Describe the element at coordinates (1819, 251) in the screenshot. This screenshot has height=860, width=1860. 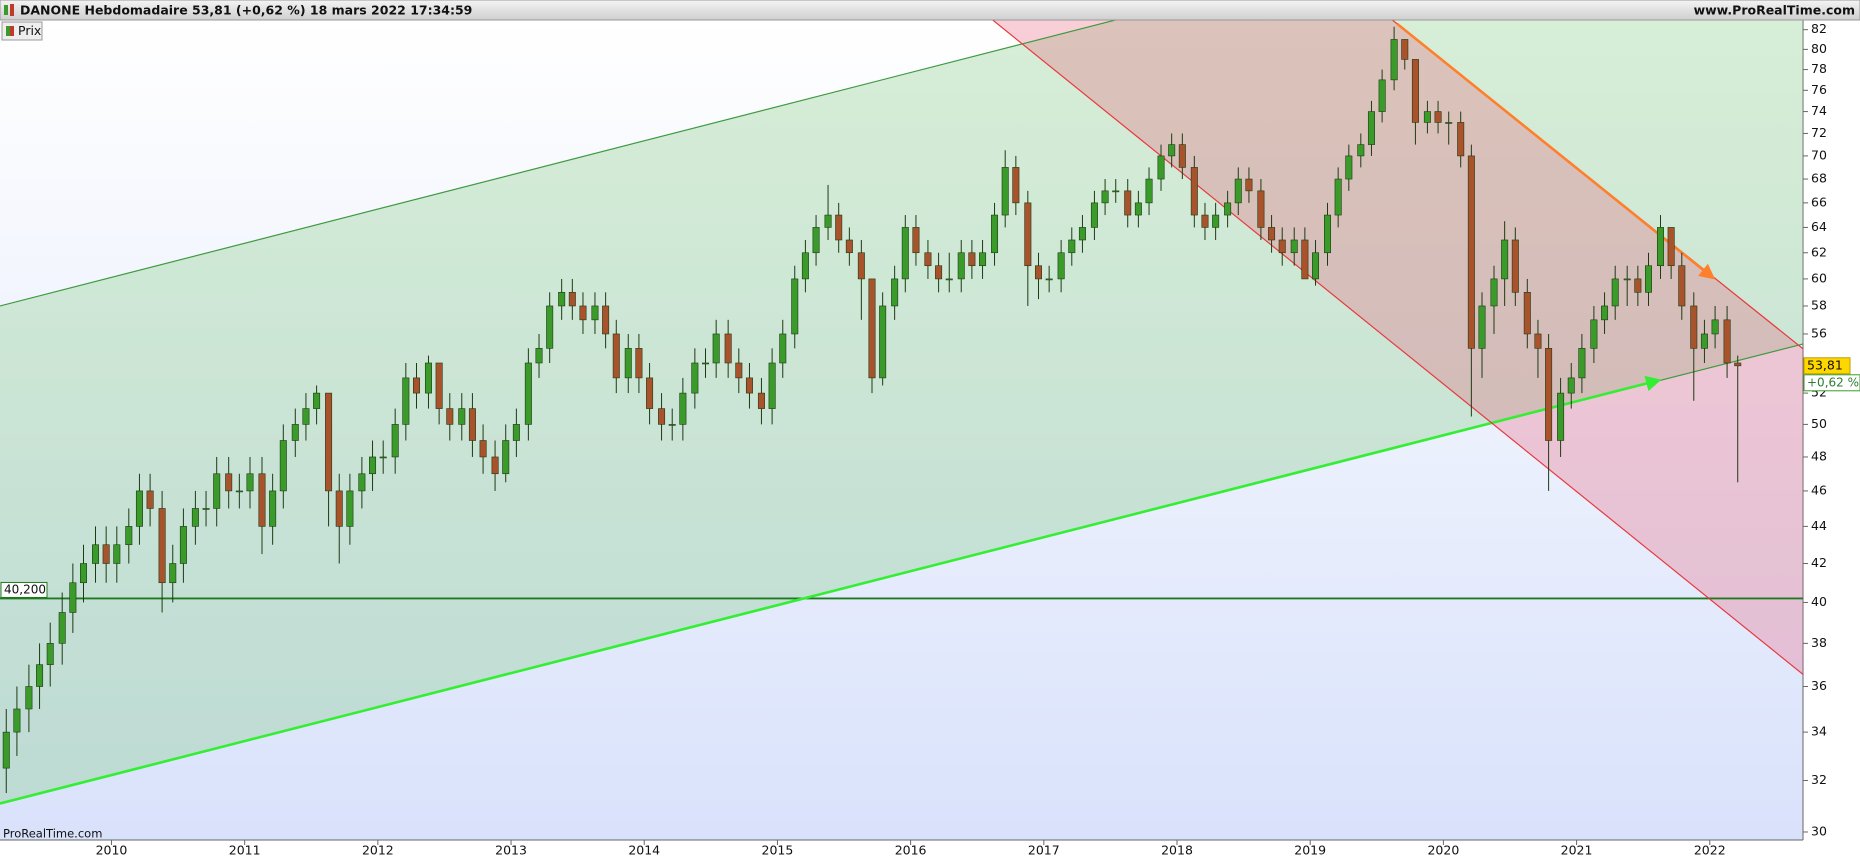
I see `y-tick-label: 62` at that location.